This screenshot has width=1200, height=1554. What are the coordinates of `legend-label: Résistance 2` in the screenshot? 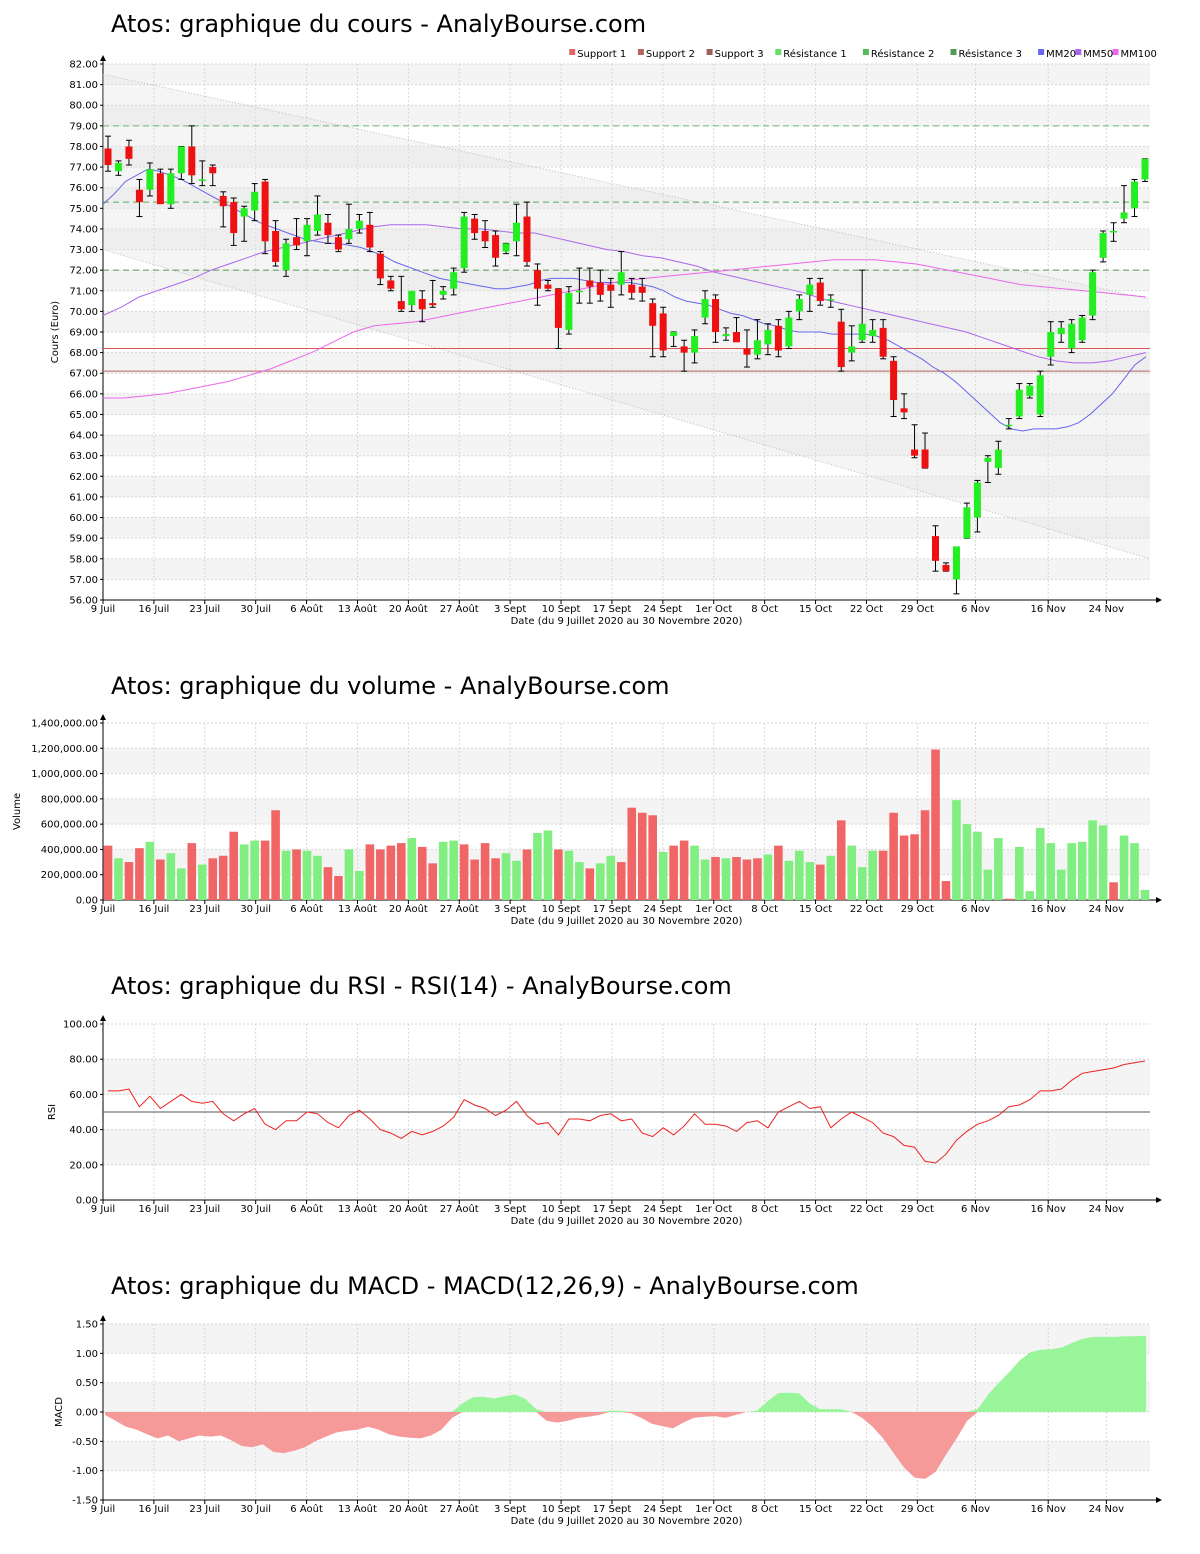 It's located at (902, 54).